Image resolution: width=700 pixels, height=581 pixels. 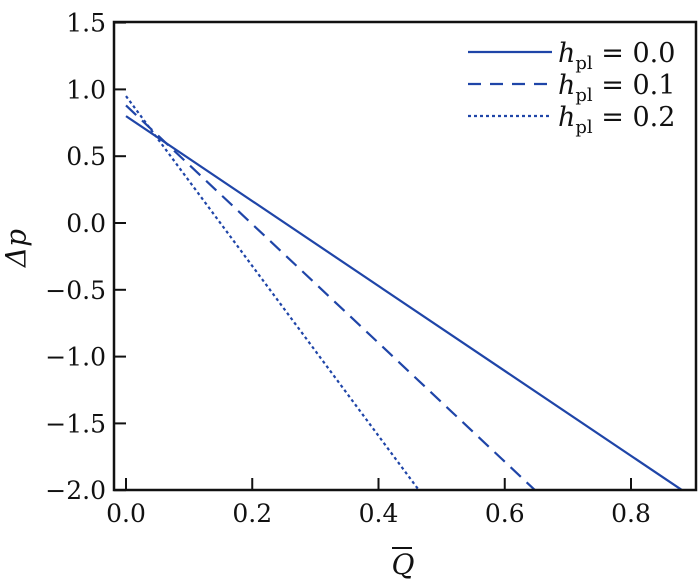 What do you see at coordinates (85, 257) in the screenshot?
I see `y-axis: 1.5 1.0 0.5 0.0 −0.5 −1.0 −1.5 −2.0` at bounding box center [85, 257].